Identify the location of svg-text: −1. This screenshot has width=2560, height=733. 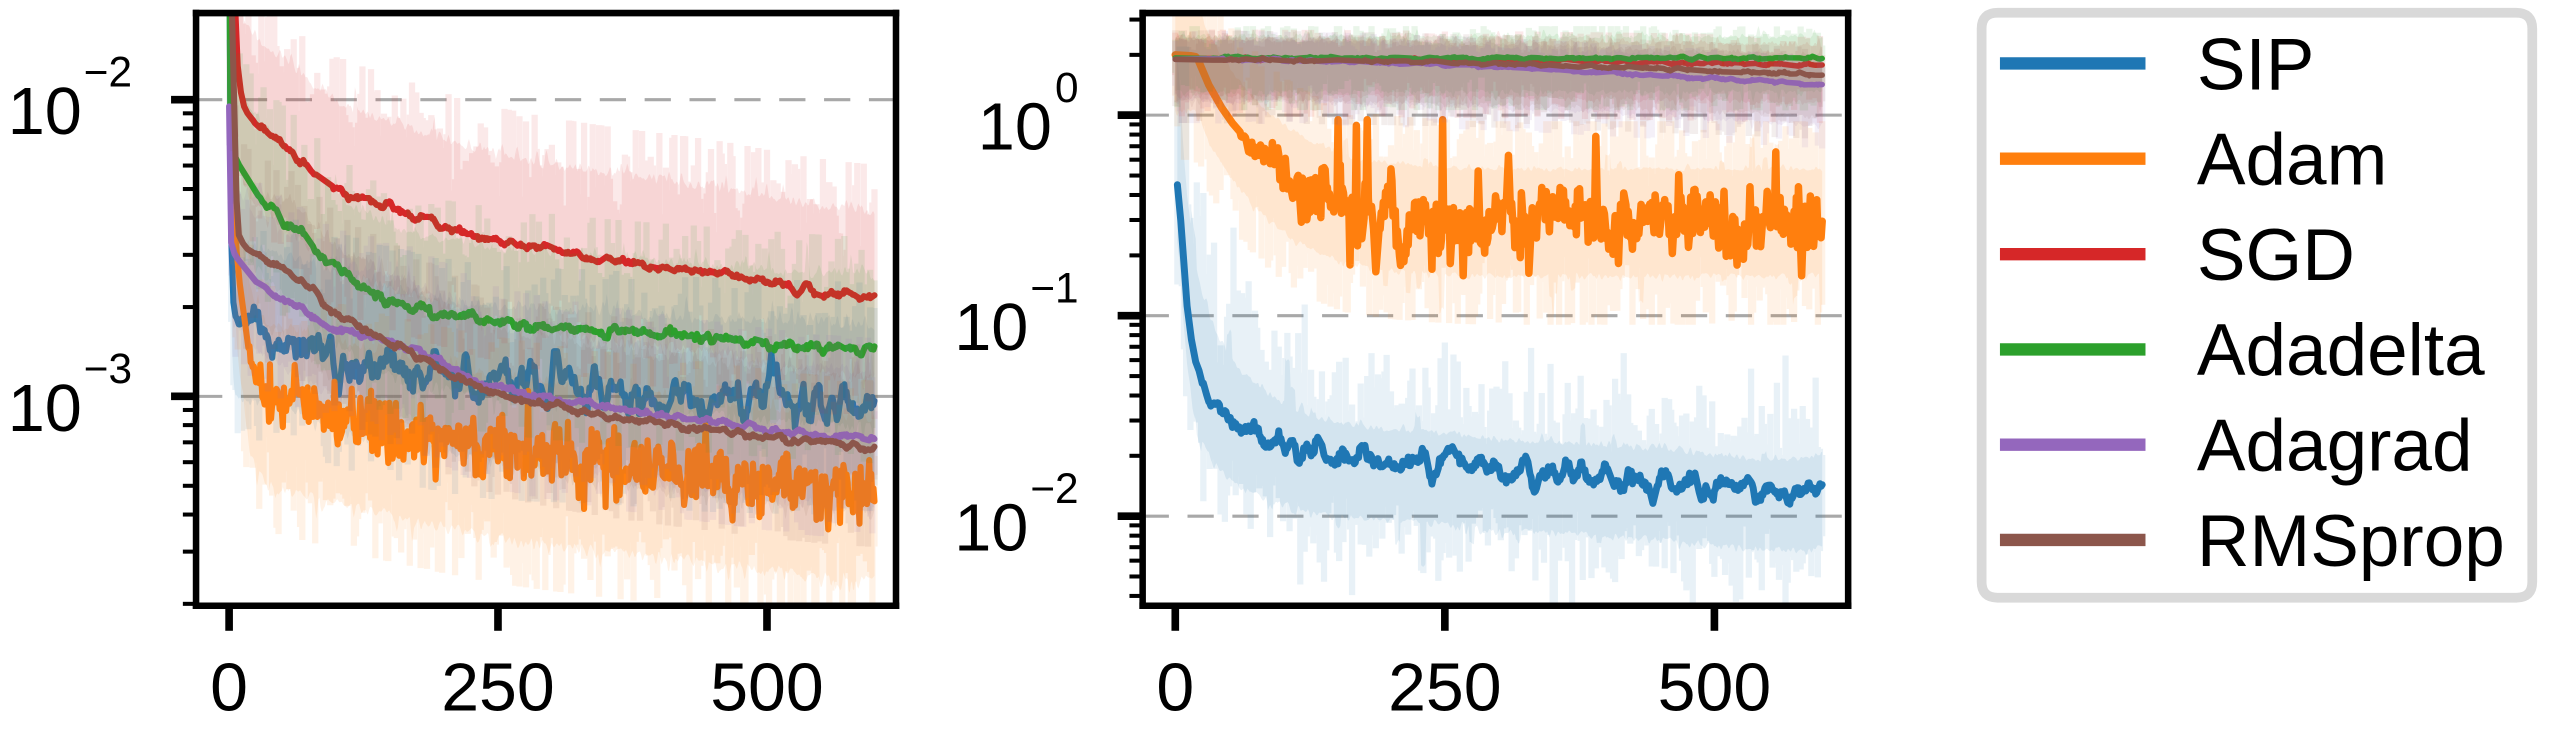
(1054, 287).